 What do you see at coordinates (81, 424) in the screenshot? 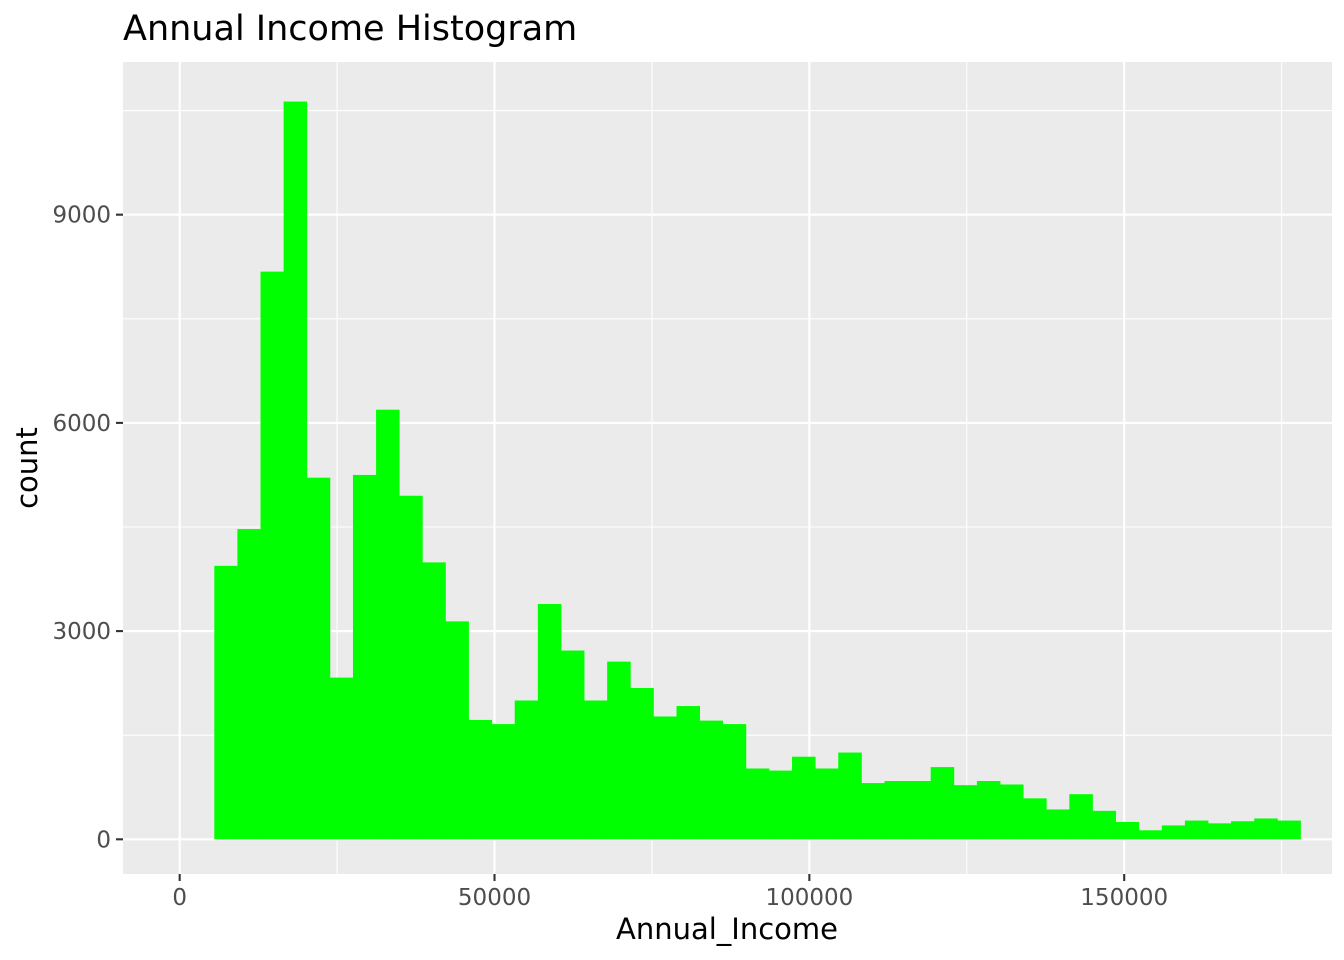
I see `y-tick-label: 6000` at bounding box center [81, 424].